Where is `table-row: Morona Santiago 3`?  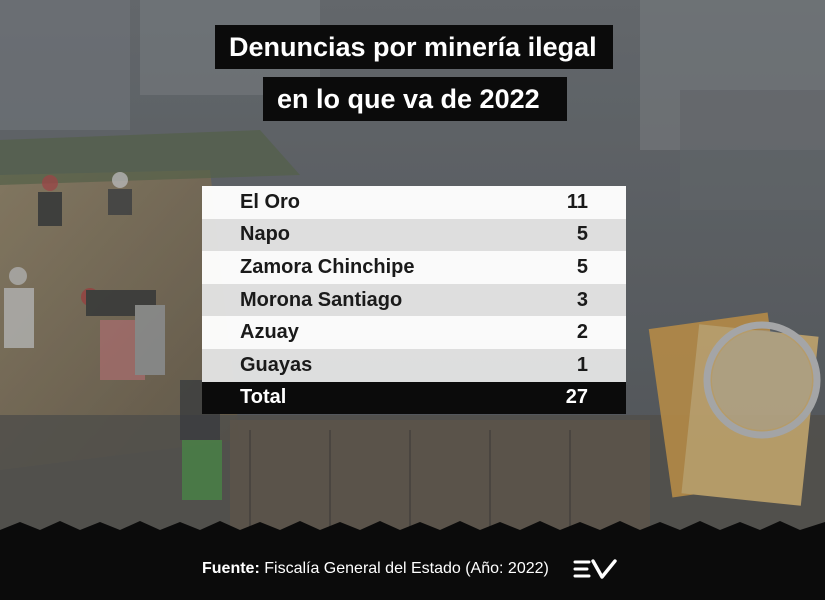 table-row: Morona Santiago 3 is located at coordinates (414, 300).